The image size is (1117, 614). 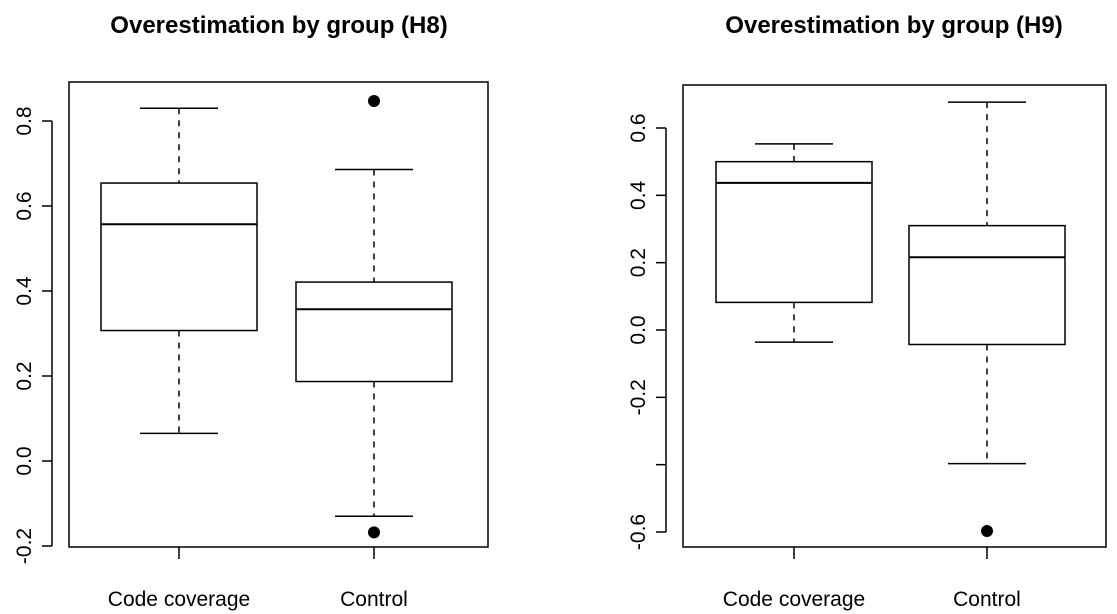 I want to click on y-tick-label: -0.6, so click(x=638, y=532).